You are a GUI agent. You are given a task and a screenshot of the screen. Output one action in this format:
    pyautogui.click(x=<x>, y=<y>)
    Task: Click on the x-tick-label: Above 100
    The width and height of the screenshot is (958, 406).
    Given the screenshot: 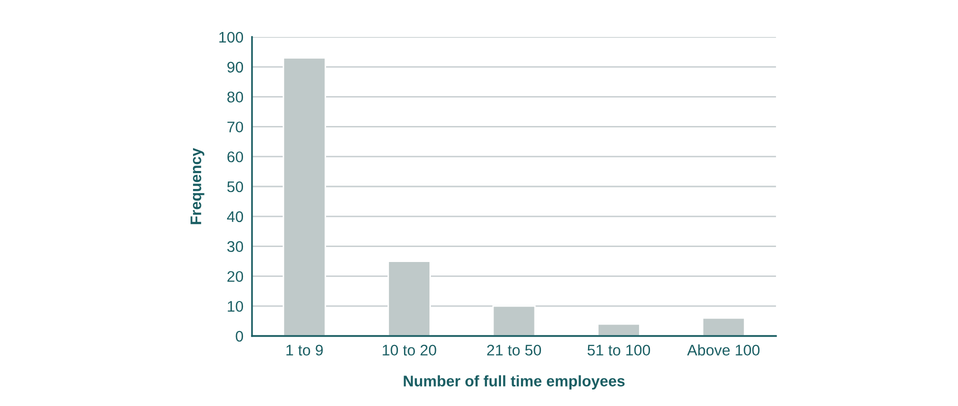 What is the action you would take?
    pyautogui.click(x=723, y=350)
    